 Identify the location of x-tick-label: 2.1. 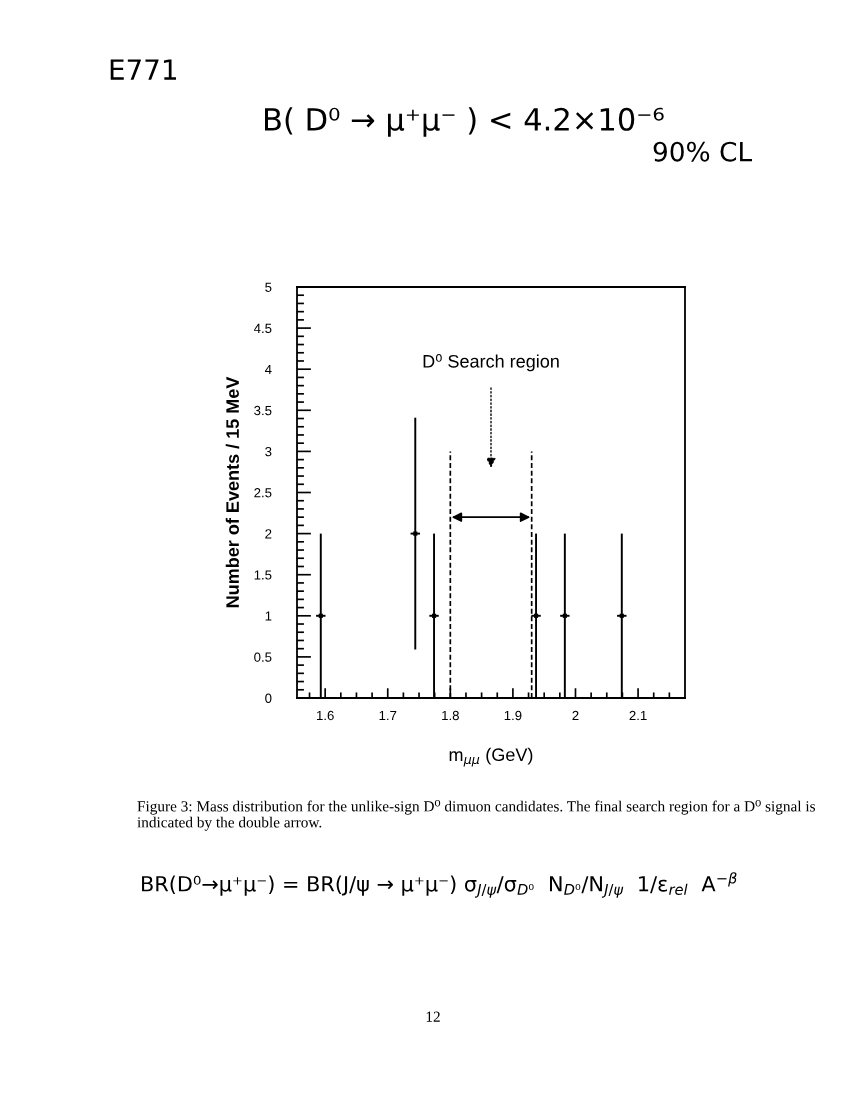
(638, 715).